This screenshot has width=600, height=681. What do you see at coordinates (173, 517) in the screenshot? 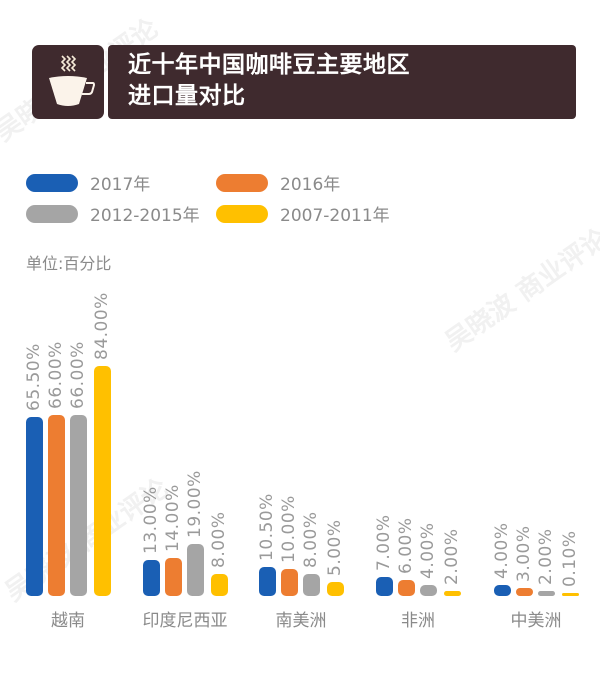
I see `value-label: 14.00%` at bounding box center [173, 517].